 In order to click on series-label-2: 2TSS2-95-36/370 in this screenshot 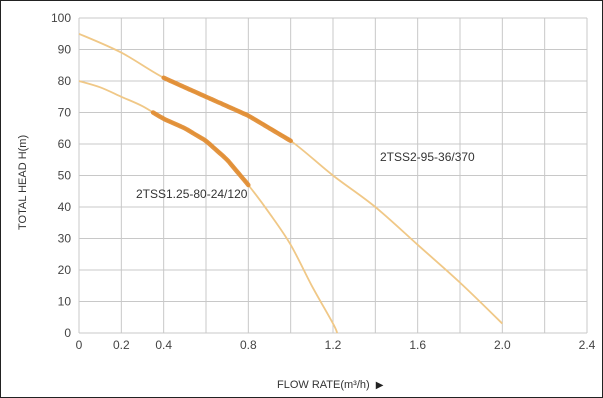, I will do `click(427, 157)`.